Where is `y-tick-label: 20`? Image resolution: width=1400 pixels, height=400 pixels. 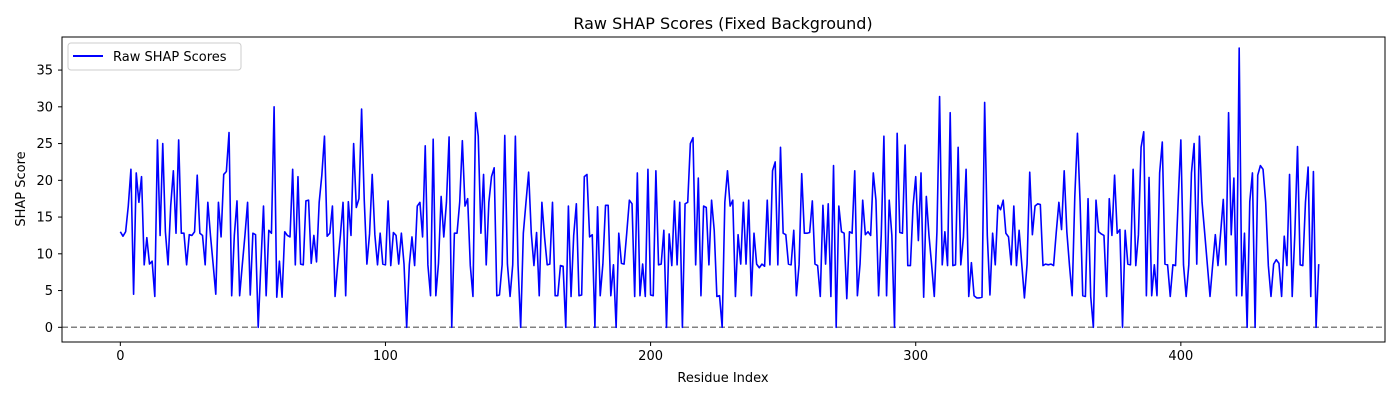
y-tick-label: 20 is located at coordinates (44, 181).